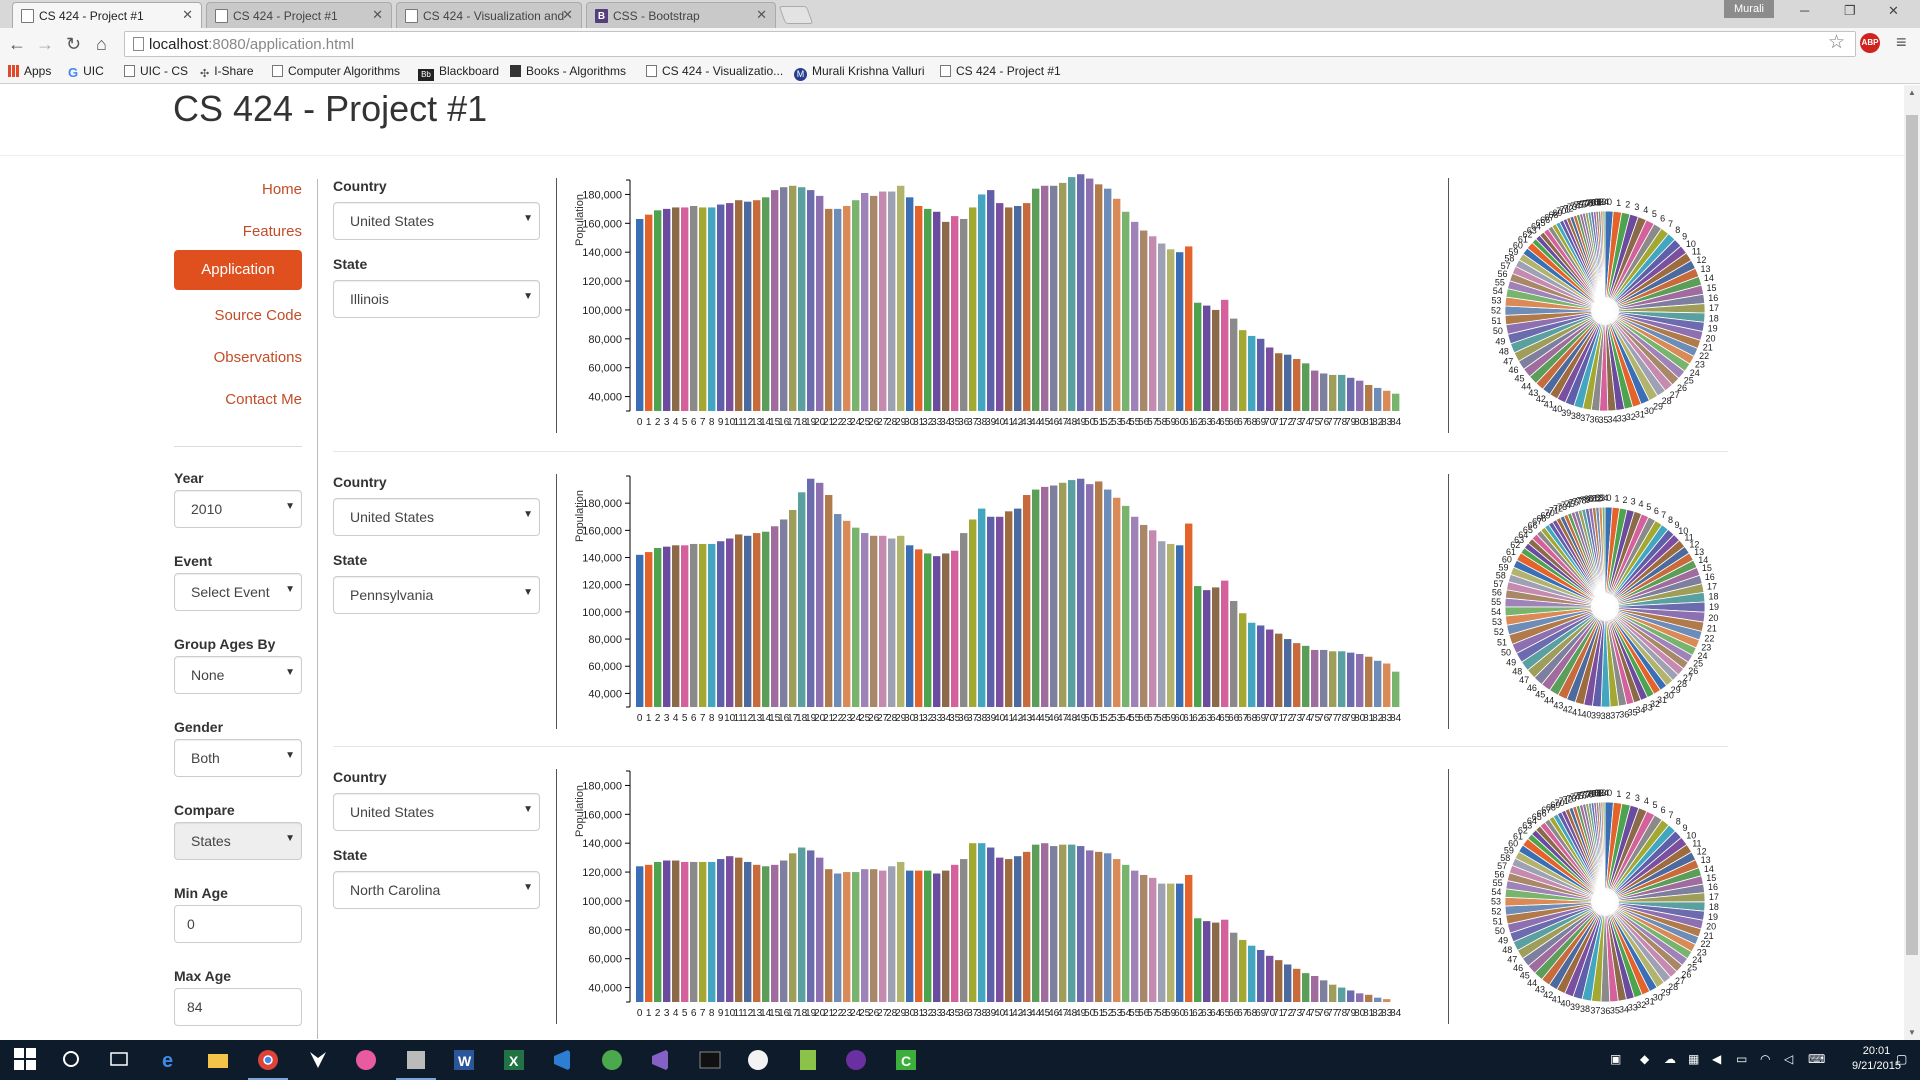 This screenshot has height=1080, width=1920. I want to click on min-age-input: 0, so click(238, 924).